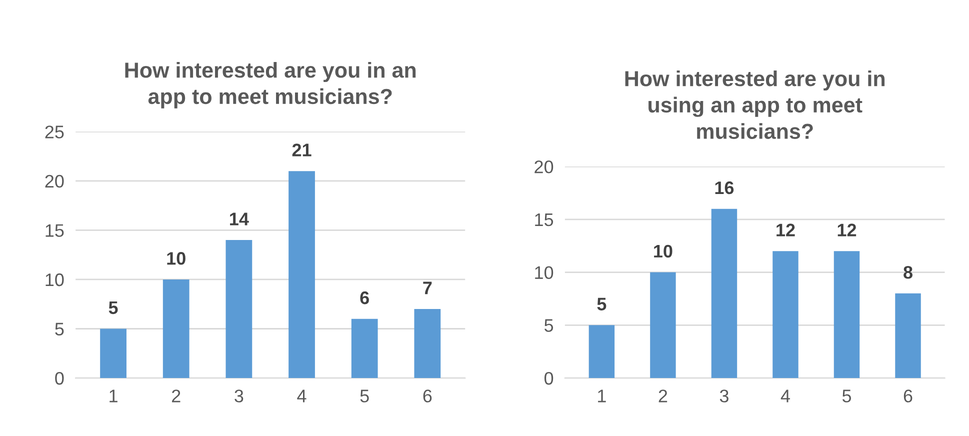 This screenshot has width=969, height=436. Describe the element at coordinates (364, 297) in the screenshot. I see `data-label: 6` at that location.